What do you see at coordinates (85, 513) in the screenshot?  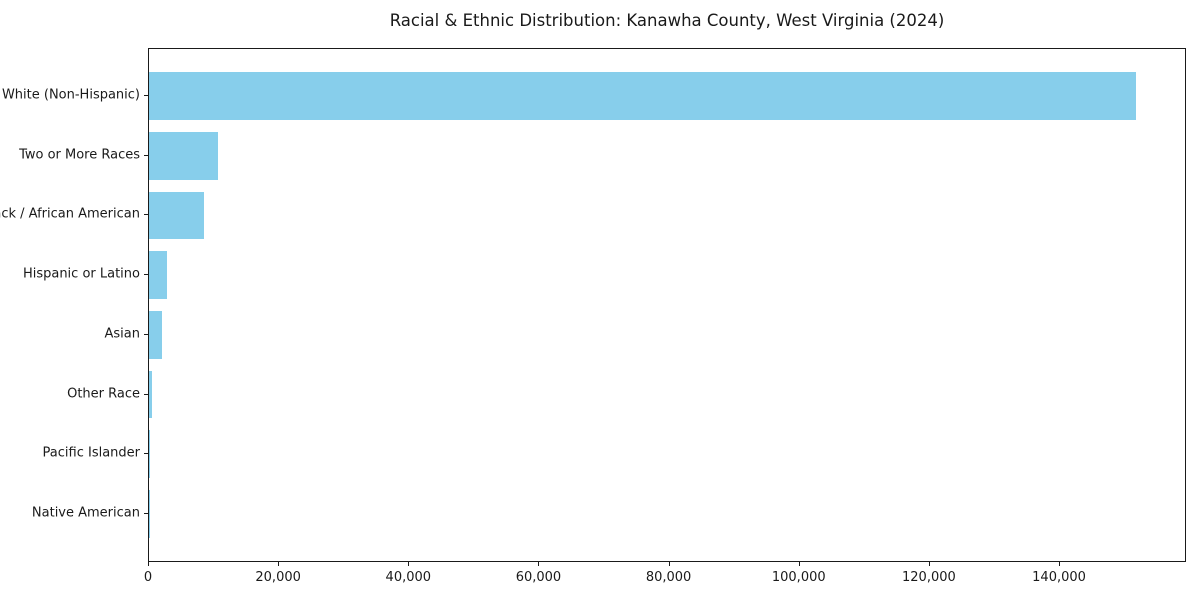 I see `y-tick-label-native-american: Native American` at bounding box center [85, 513].